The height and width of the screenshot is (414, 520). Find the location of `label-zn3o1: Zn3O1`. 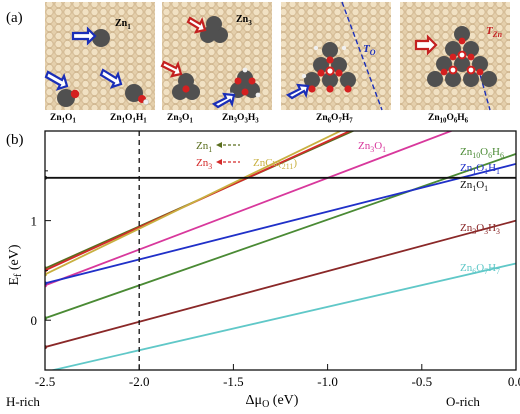

label-zn3o1: Zn3O1 is located at coordinates (180, 119).